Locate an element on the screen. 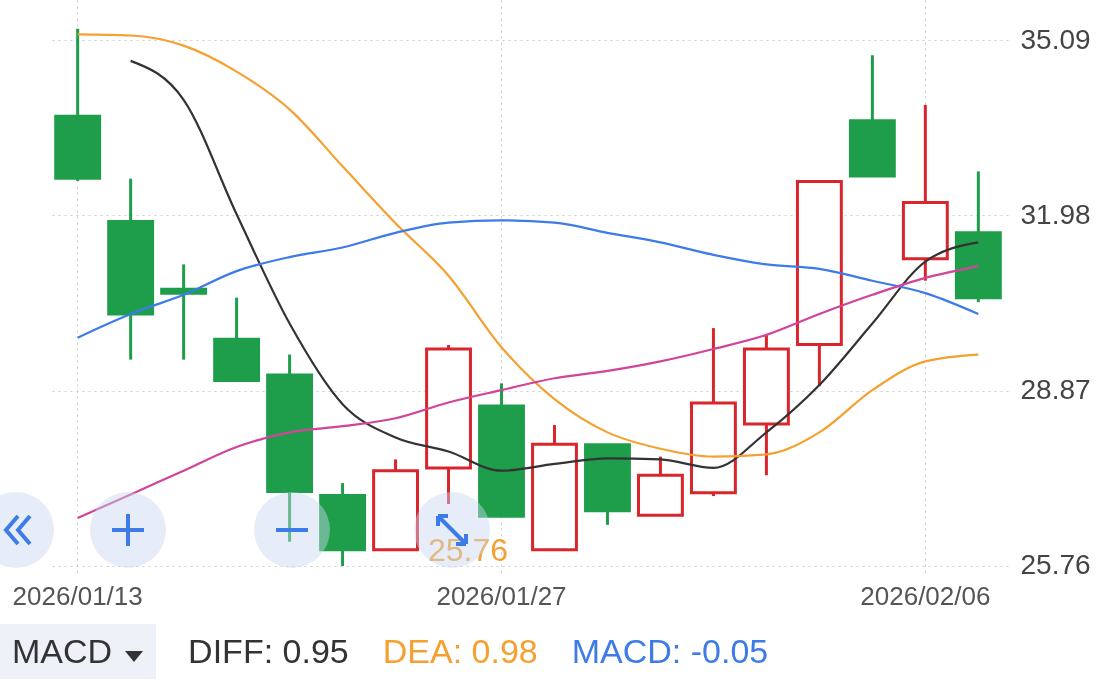  text: MACD: -0.05 is located at coordinates (670, 651).